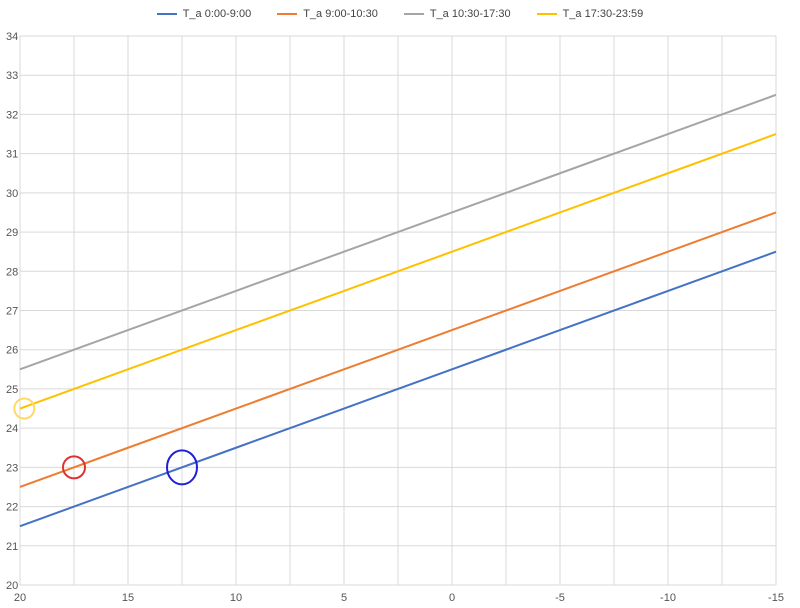 The width and height of the screenshot is (800, 608). What do you see at coordinates (340, 14) in the screenshot?
I see `legend-label: T_a 9:00-10:30` at bounding box center [340, 14].